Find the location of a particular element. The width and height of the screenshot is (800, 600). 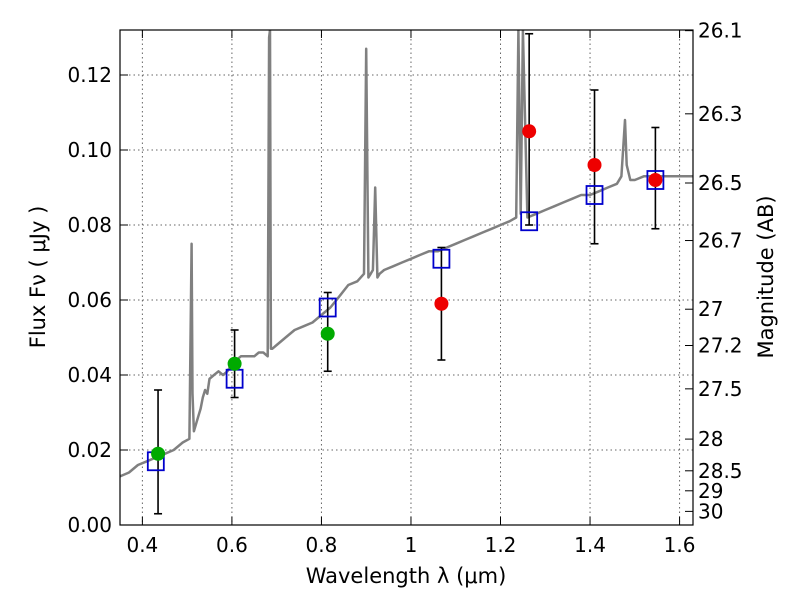

y-tick-label: 0.12 is located at coordinates (89, 75).